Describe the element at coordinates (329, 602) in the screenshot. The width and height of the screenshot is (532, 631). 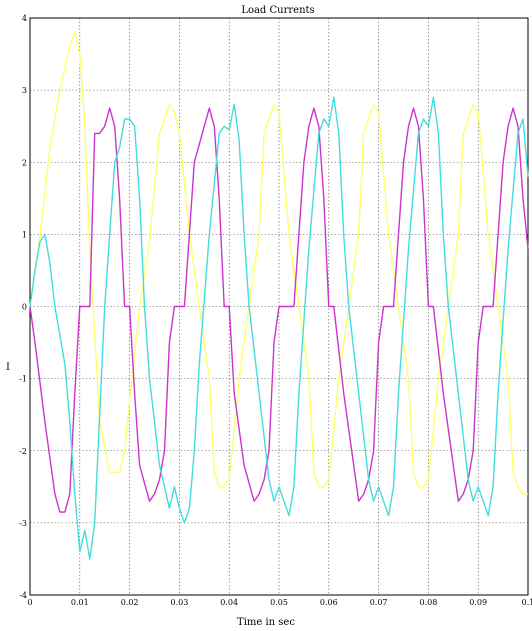
I see `x-tick-label: 0.06` at that location.